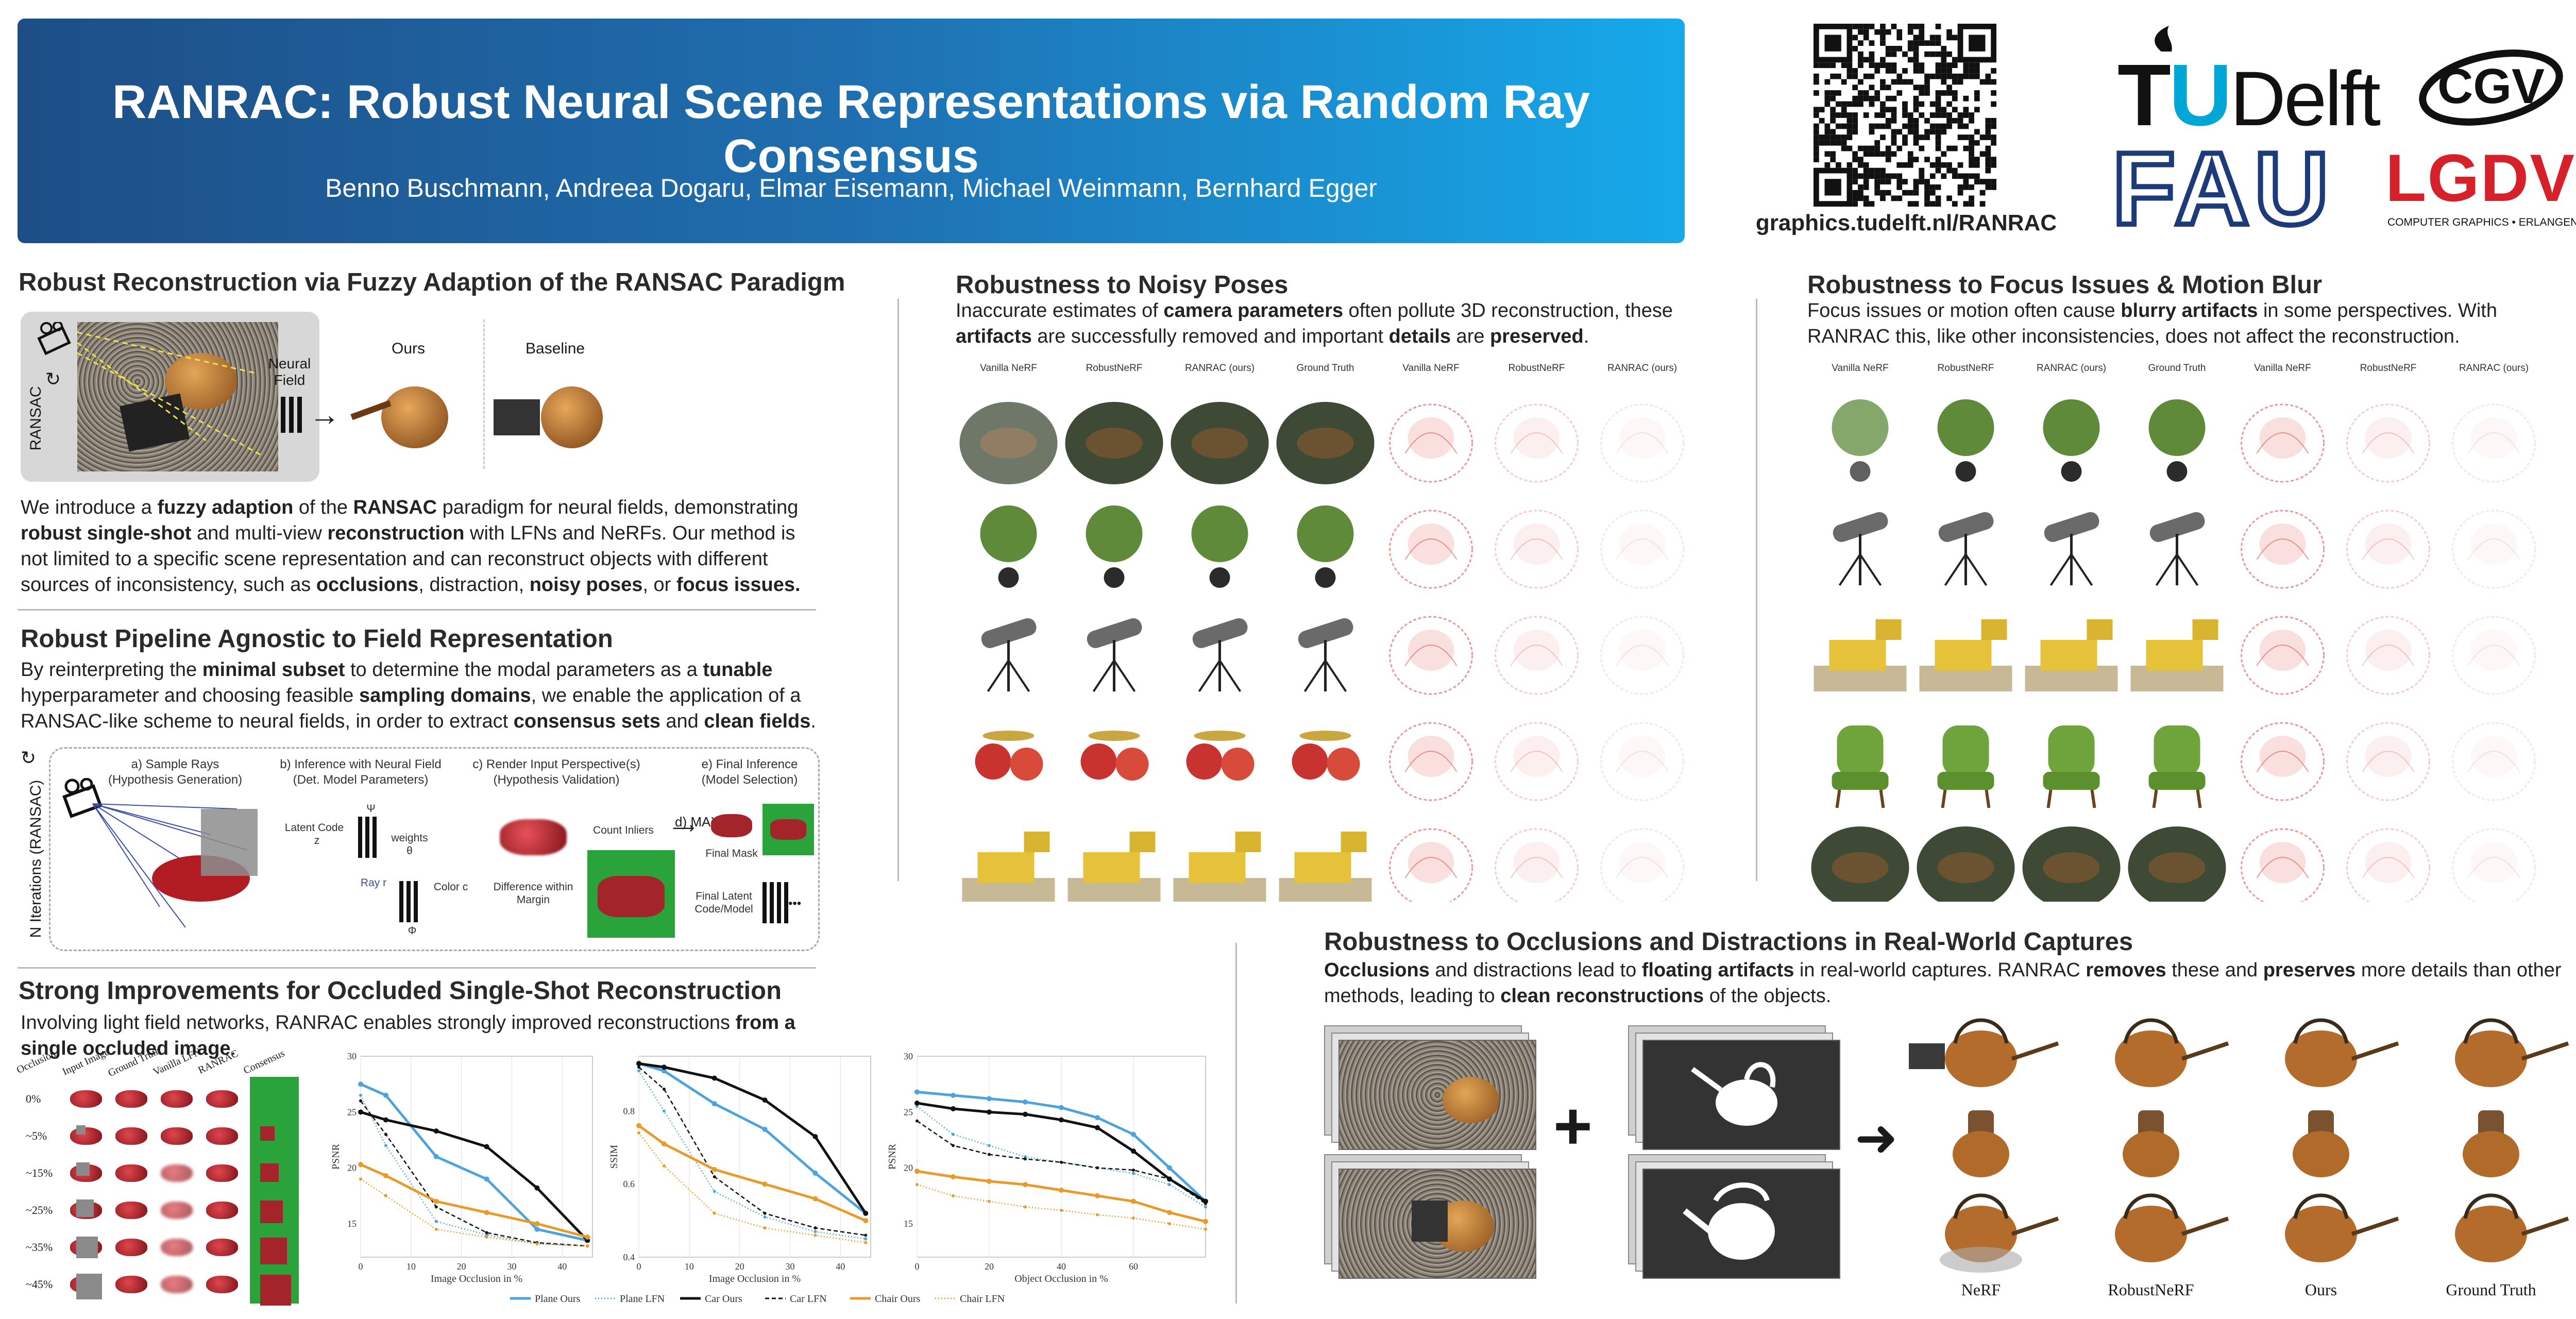  I want to click on x-tick-label: 60, so click(1133, 1266).